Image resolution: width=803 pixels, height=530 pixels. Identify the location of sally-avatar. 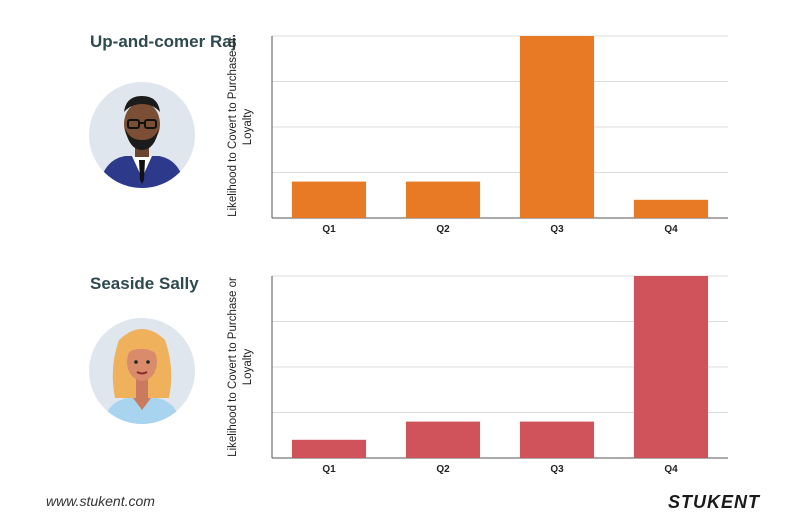
(142, 371).